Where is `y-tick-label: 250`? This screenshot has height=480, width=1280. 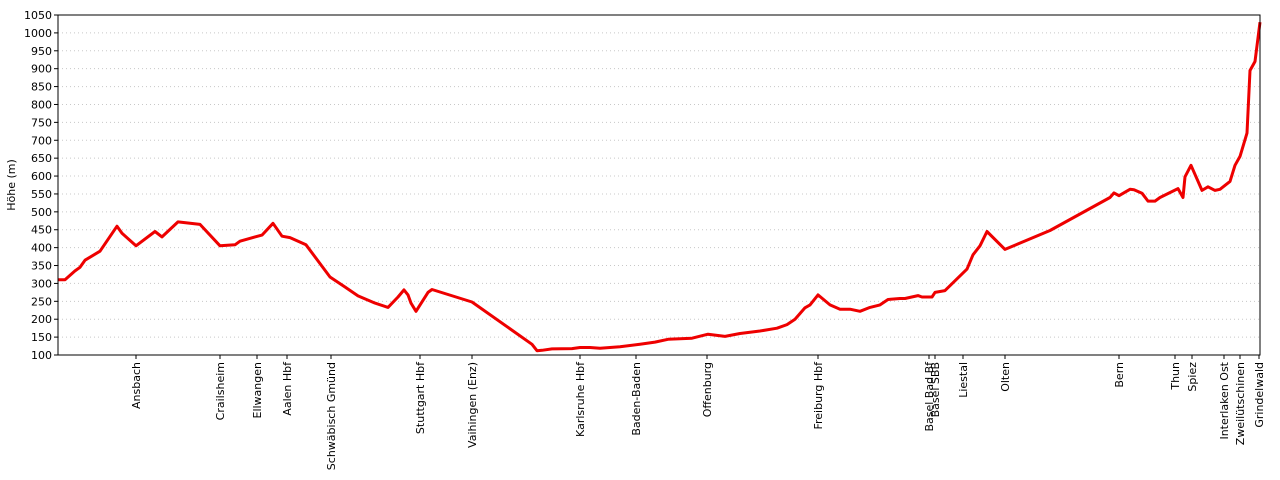
y-tick-label: 250 is located at coordinates (41, 301).